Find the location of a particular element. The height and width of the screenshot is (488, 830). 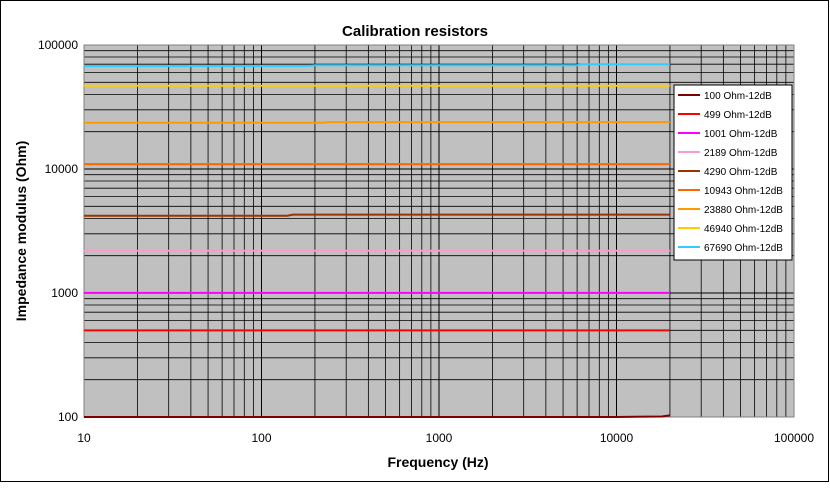

legend-label: 46940 Ohm-12dB is located at coordinates (743, 229).